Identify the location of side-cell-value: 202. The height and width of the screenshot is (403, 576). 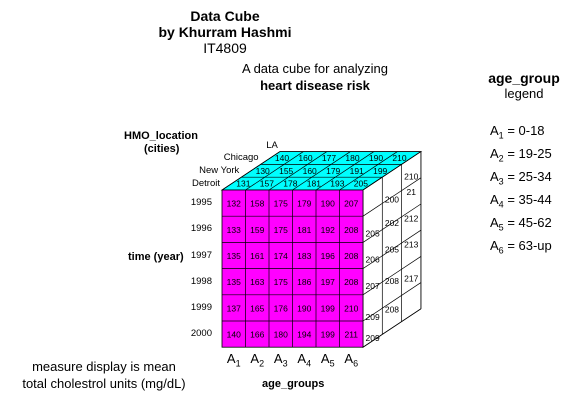
(392, 223).